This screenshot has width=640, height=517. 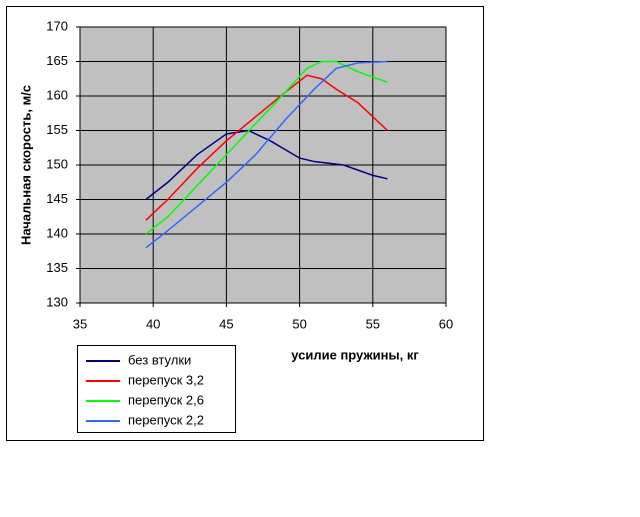 What do you see at coordinates (446, 323) in the screenshot?
I see `x-tick-label: 60` at bounding box center [446, 323].